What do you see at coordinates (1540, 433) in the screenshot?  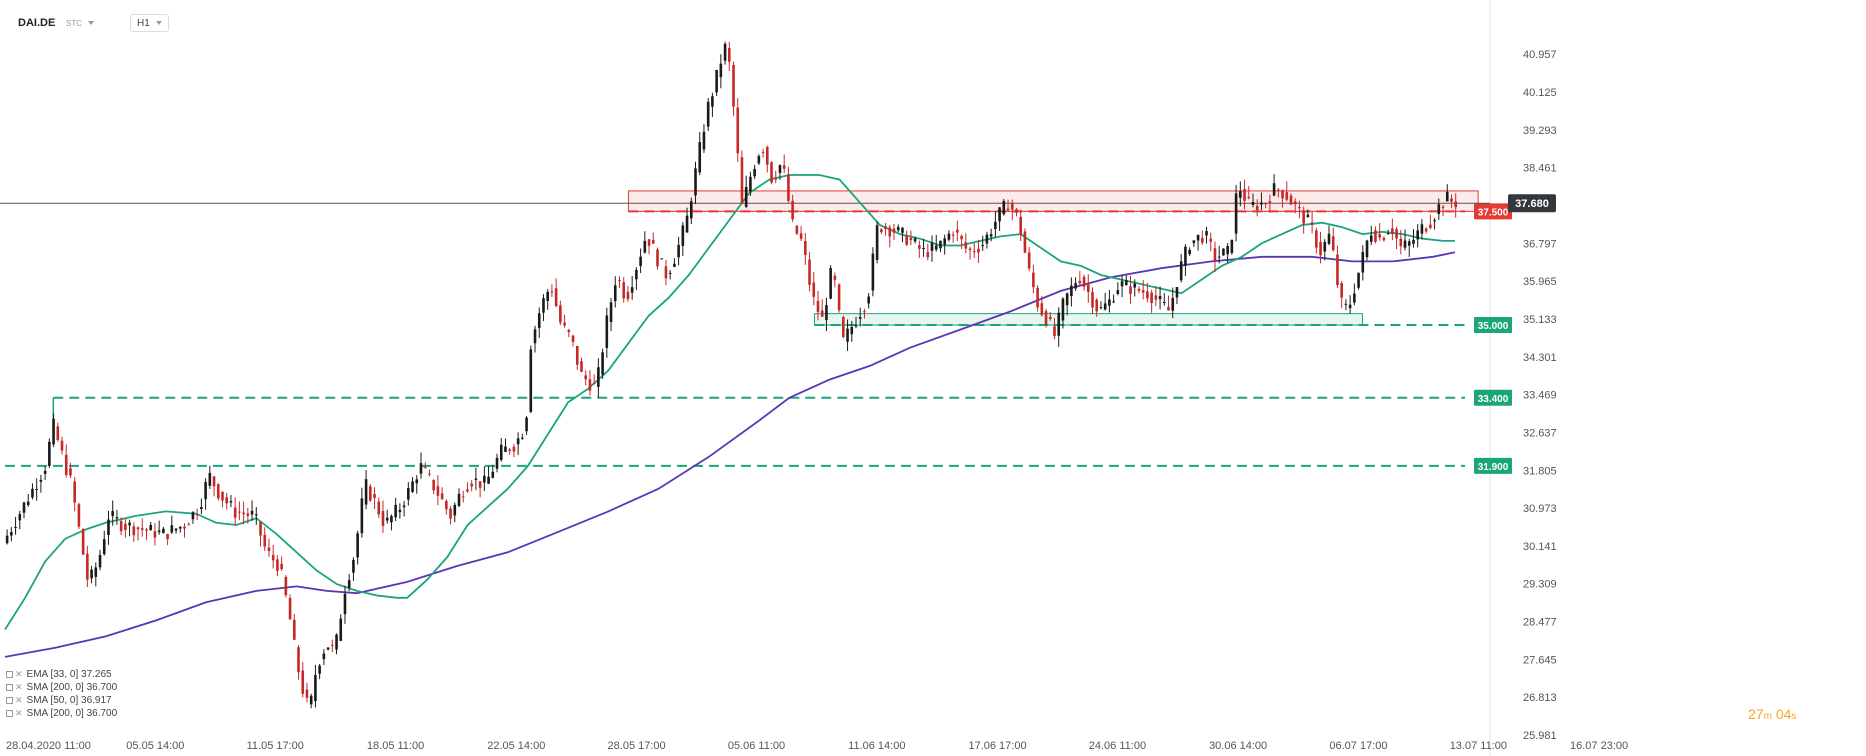 I see `y-tick-label: 32.637` at bounding box center [1540, 433].